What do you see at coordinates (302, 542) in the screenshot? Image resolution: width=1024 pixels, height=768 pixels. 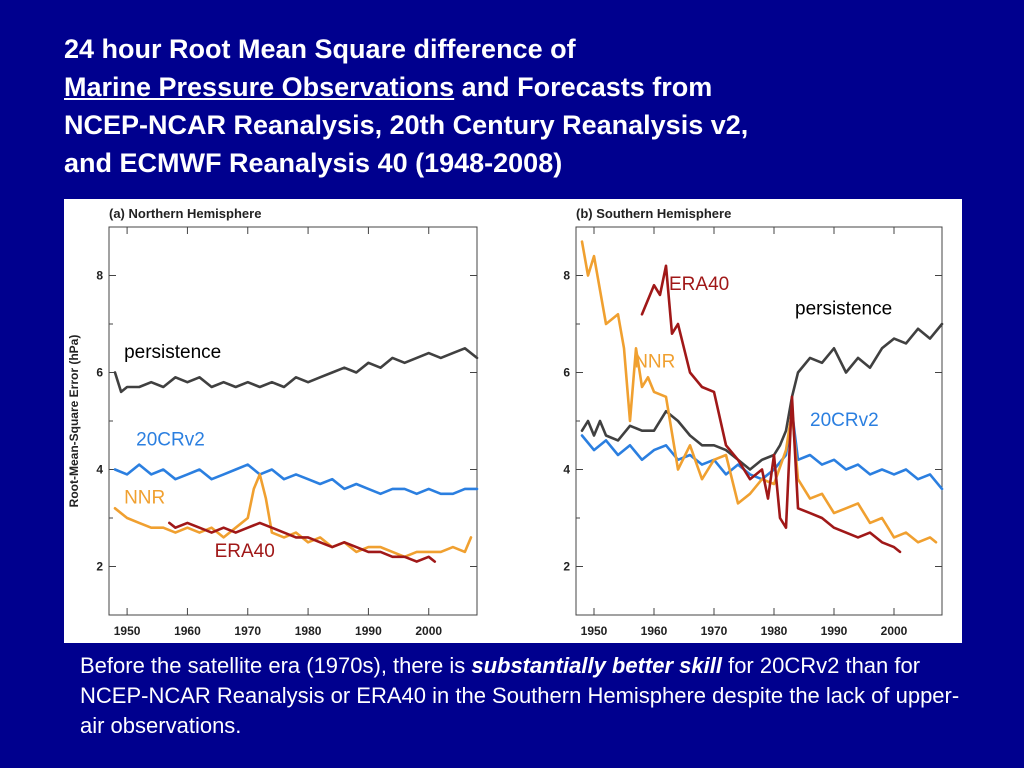 I see `chart-nh-series-era40-line` at bounding box center [302, 542].